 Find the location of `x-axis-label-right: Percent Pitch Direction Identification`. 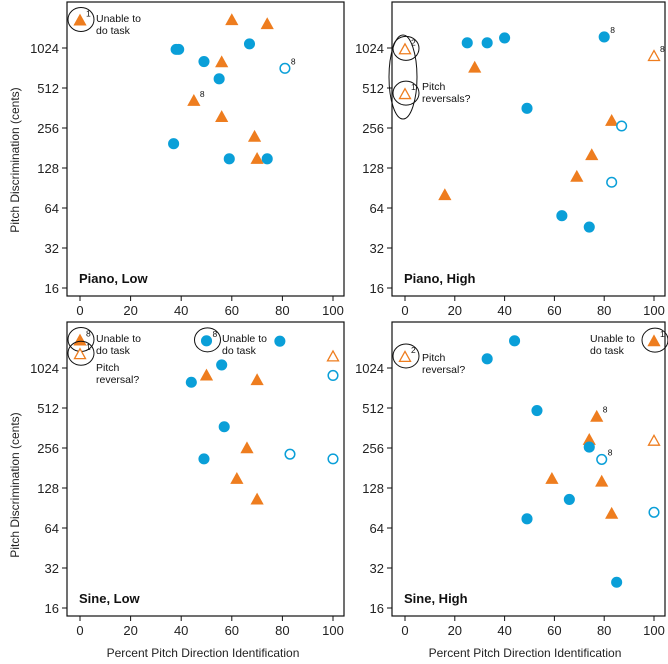

x-axis-label-right: Percent Pitch Direction Identification is located at coordinates (525, 653).